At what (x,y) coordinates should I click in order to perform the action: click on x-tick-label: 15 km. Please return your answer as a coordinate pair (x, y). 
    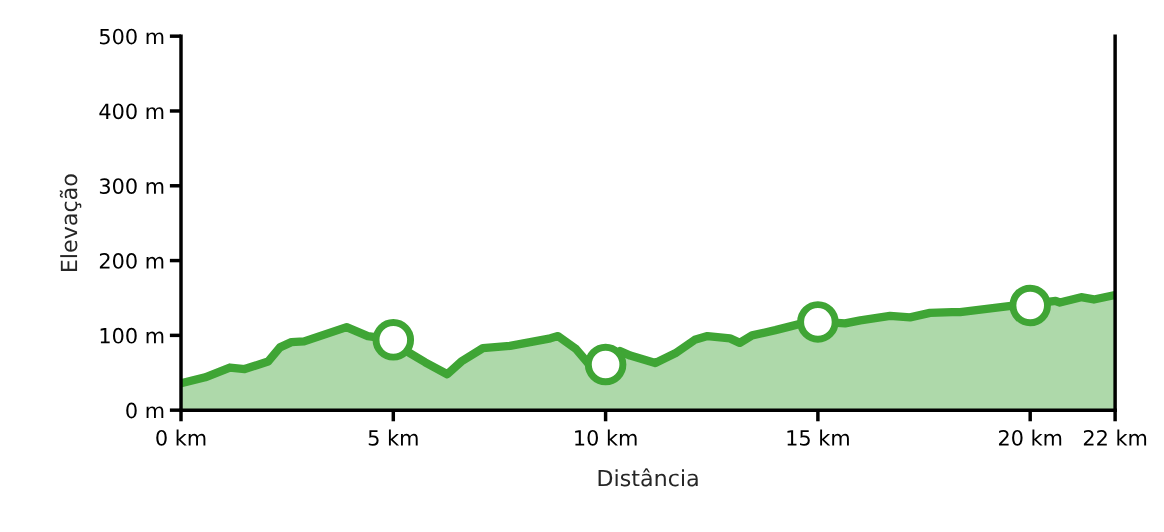
    Looking at the image, I should click on (818, 437).